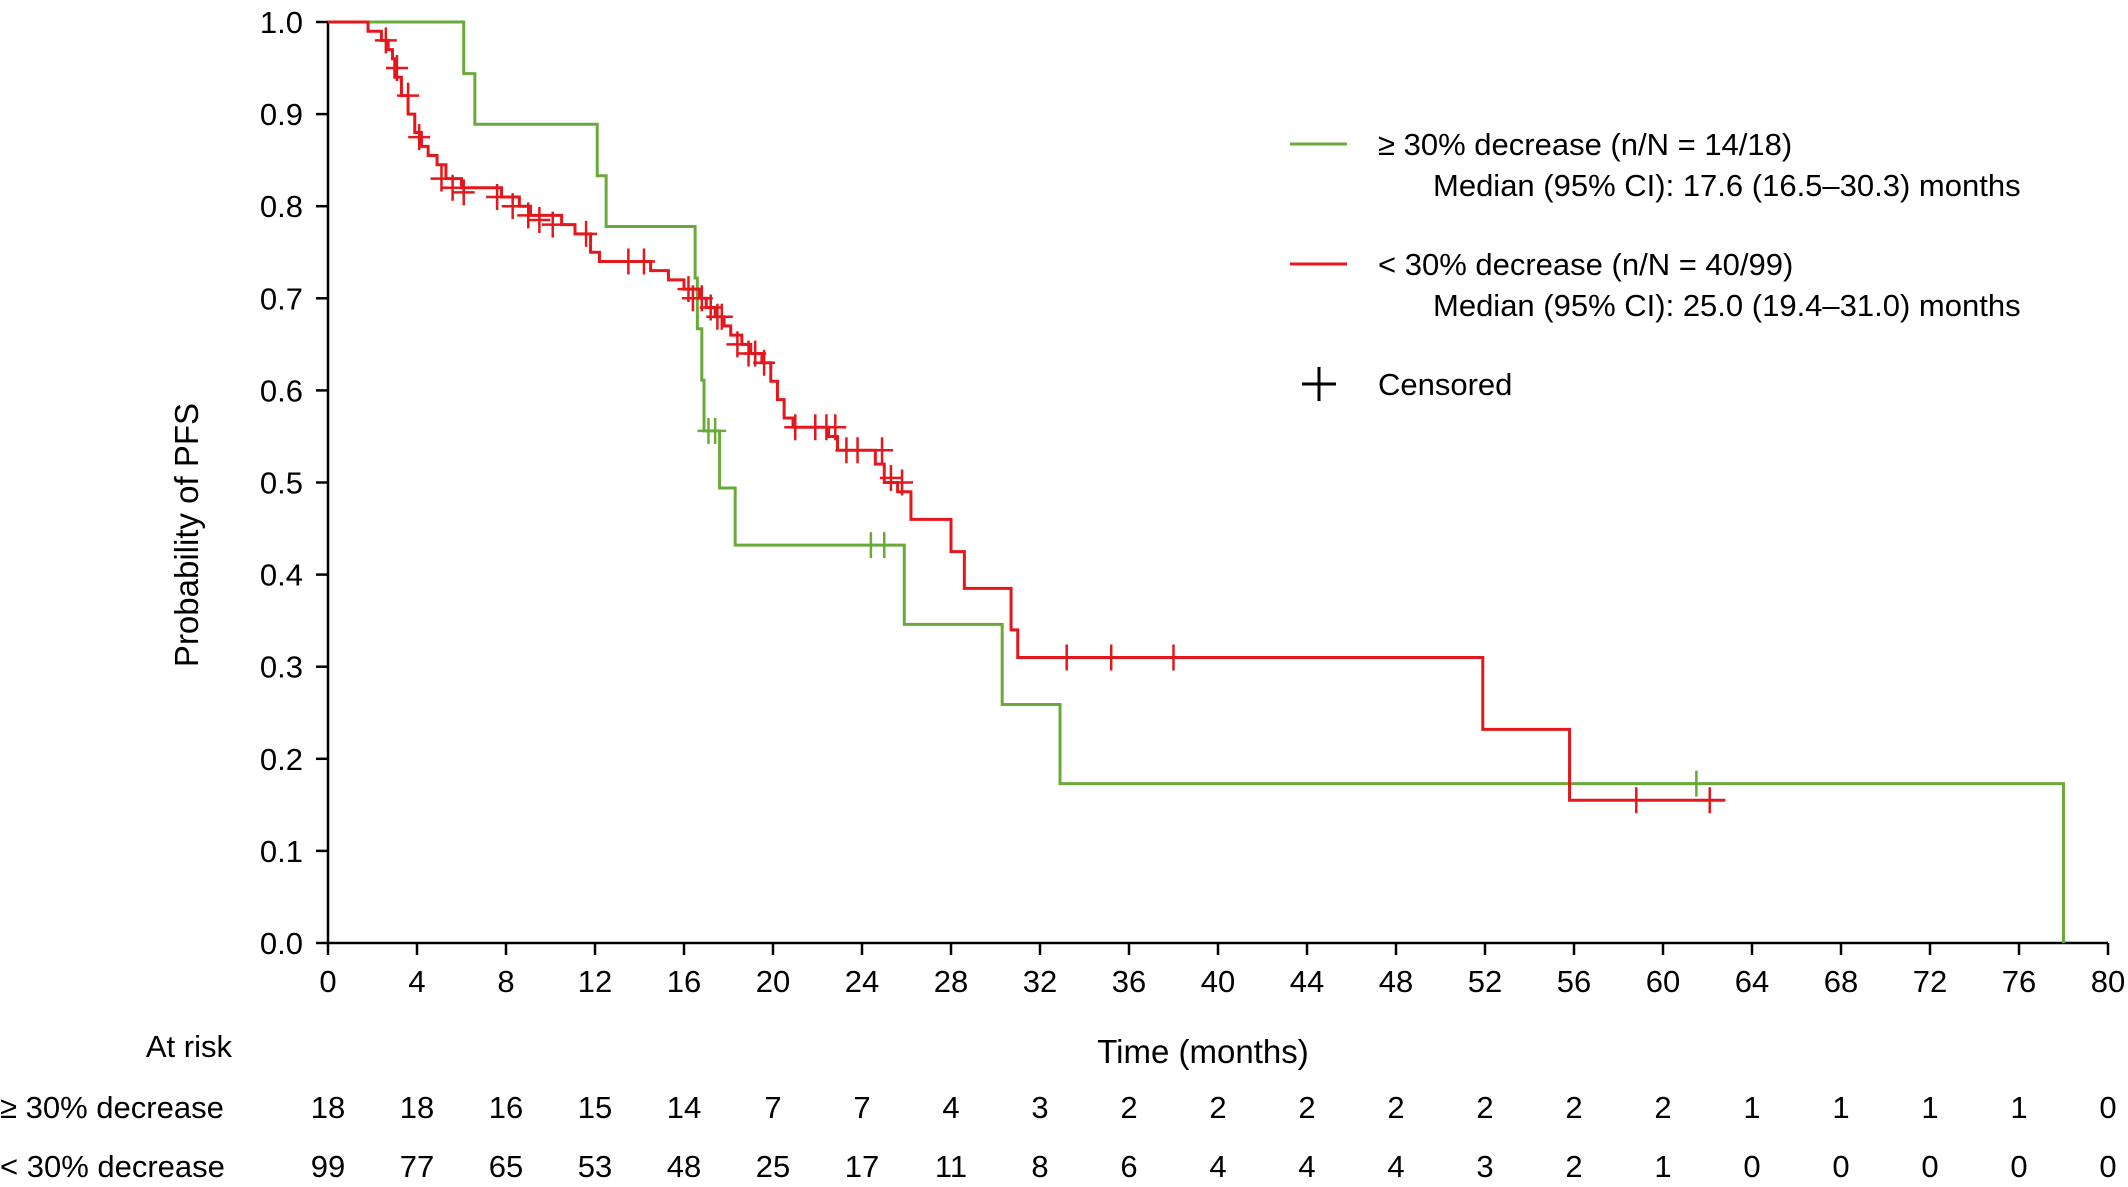 The image size is (2128, 1187). I want to click on y-tick-label: 0.6, so click(281, 390).